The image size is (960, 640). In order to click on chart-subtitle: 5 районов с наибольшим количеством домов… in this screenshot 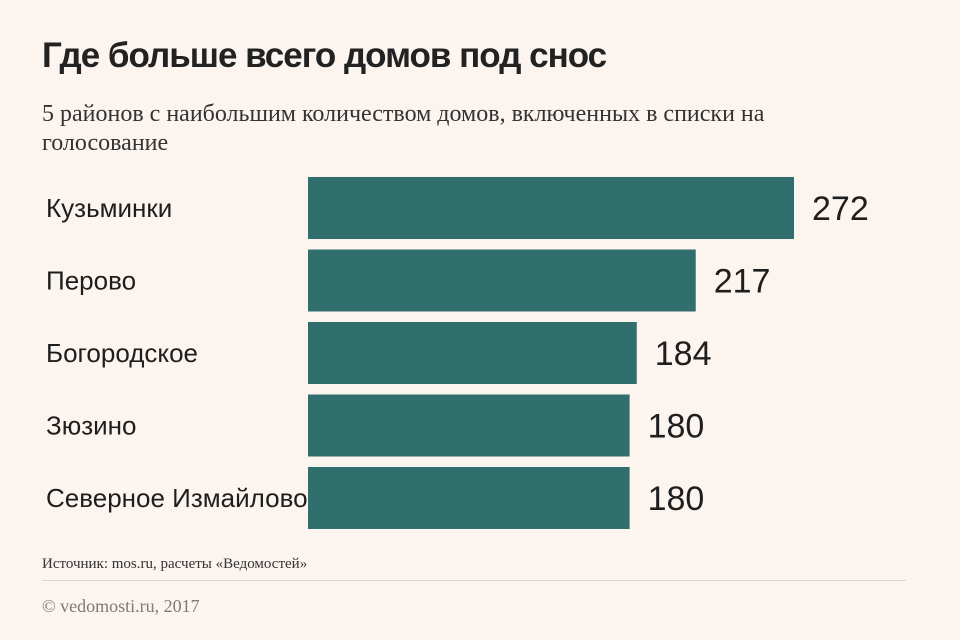, I will do `click(403, 128)`.